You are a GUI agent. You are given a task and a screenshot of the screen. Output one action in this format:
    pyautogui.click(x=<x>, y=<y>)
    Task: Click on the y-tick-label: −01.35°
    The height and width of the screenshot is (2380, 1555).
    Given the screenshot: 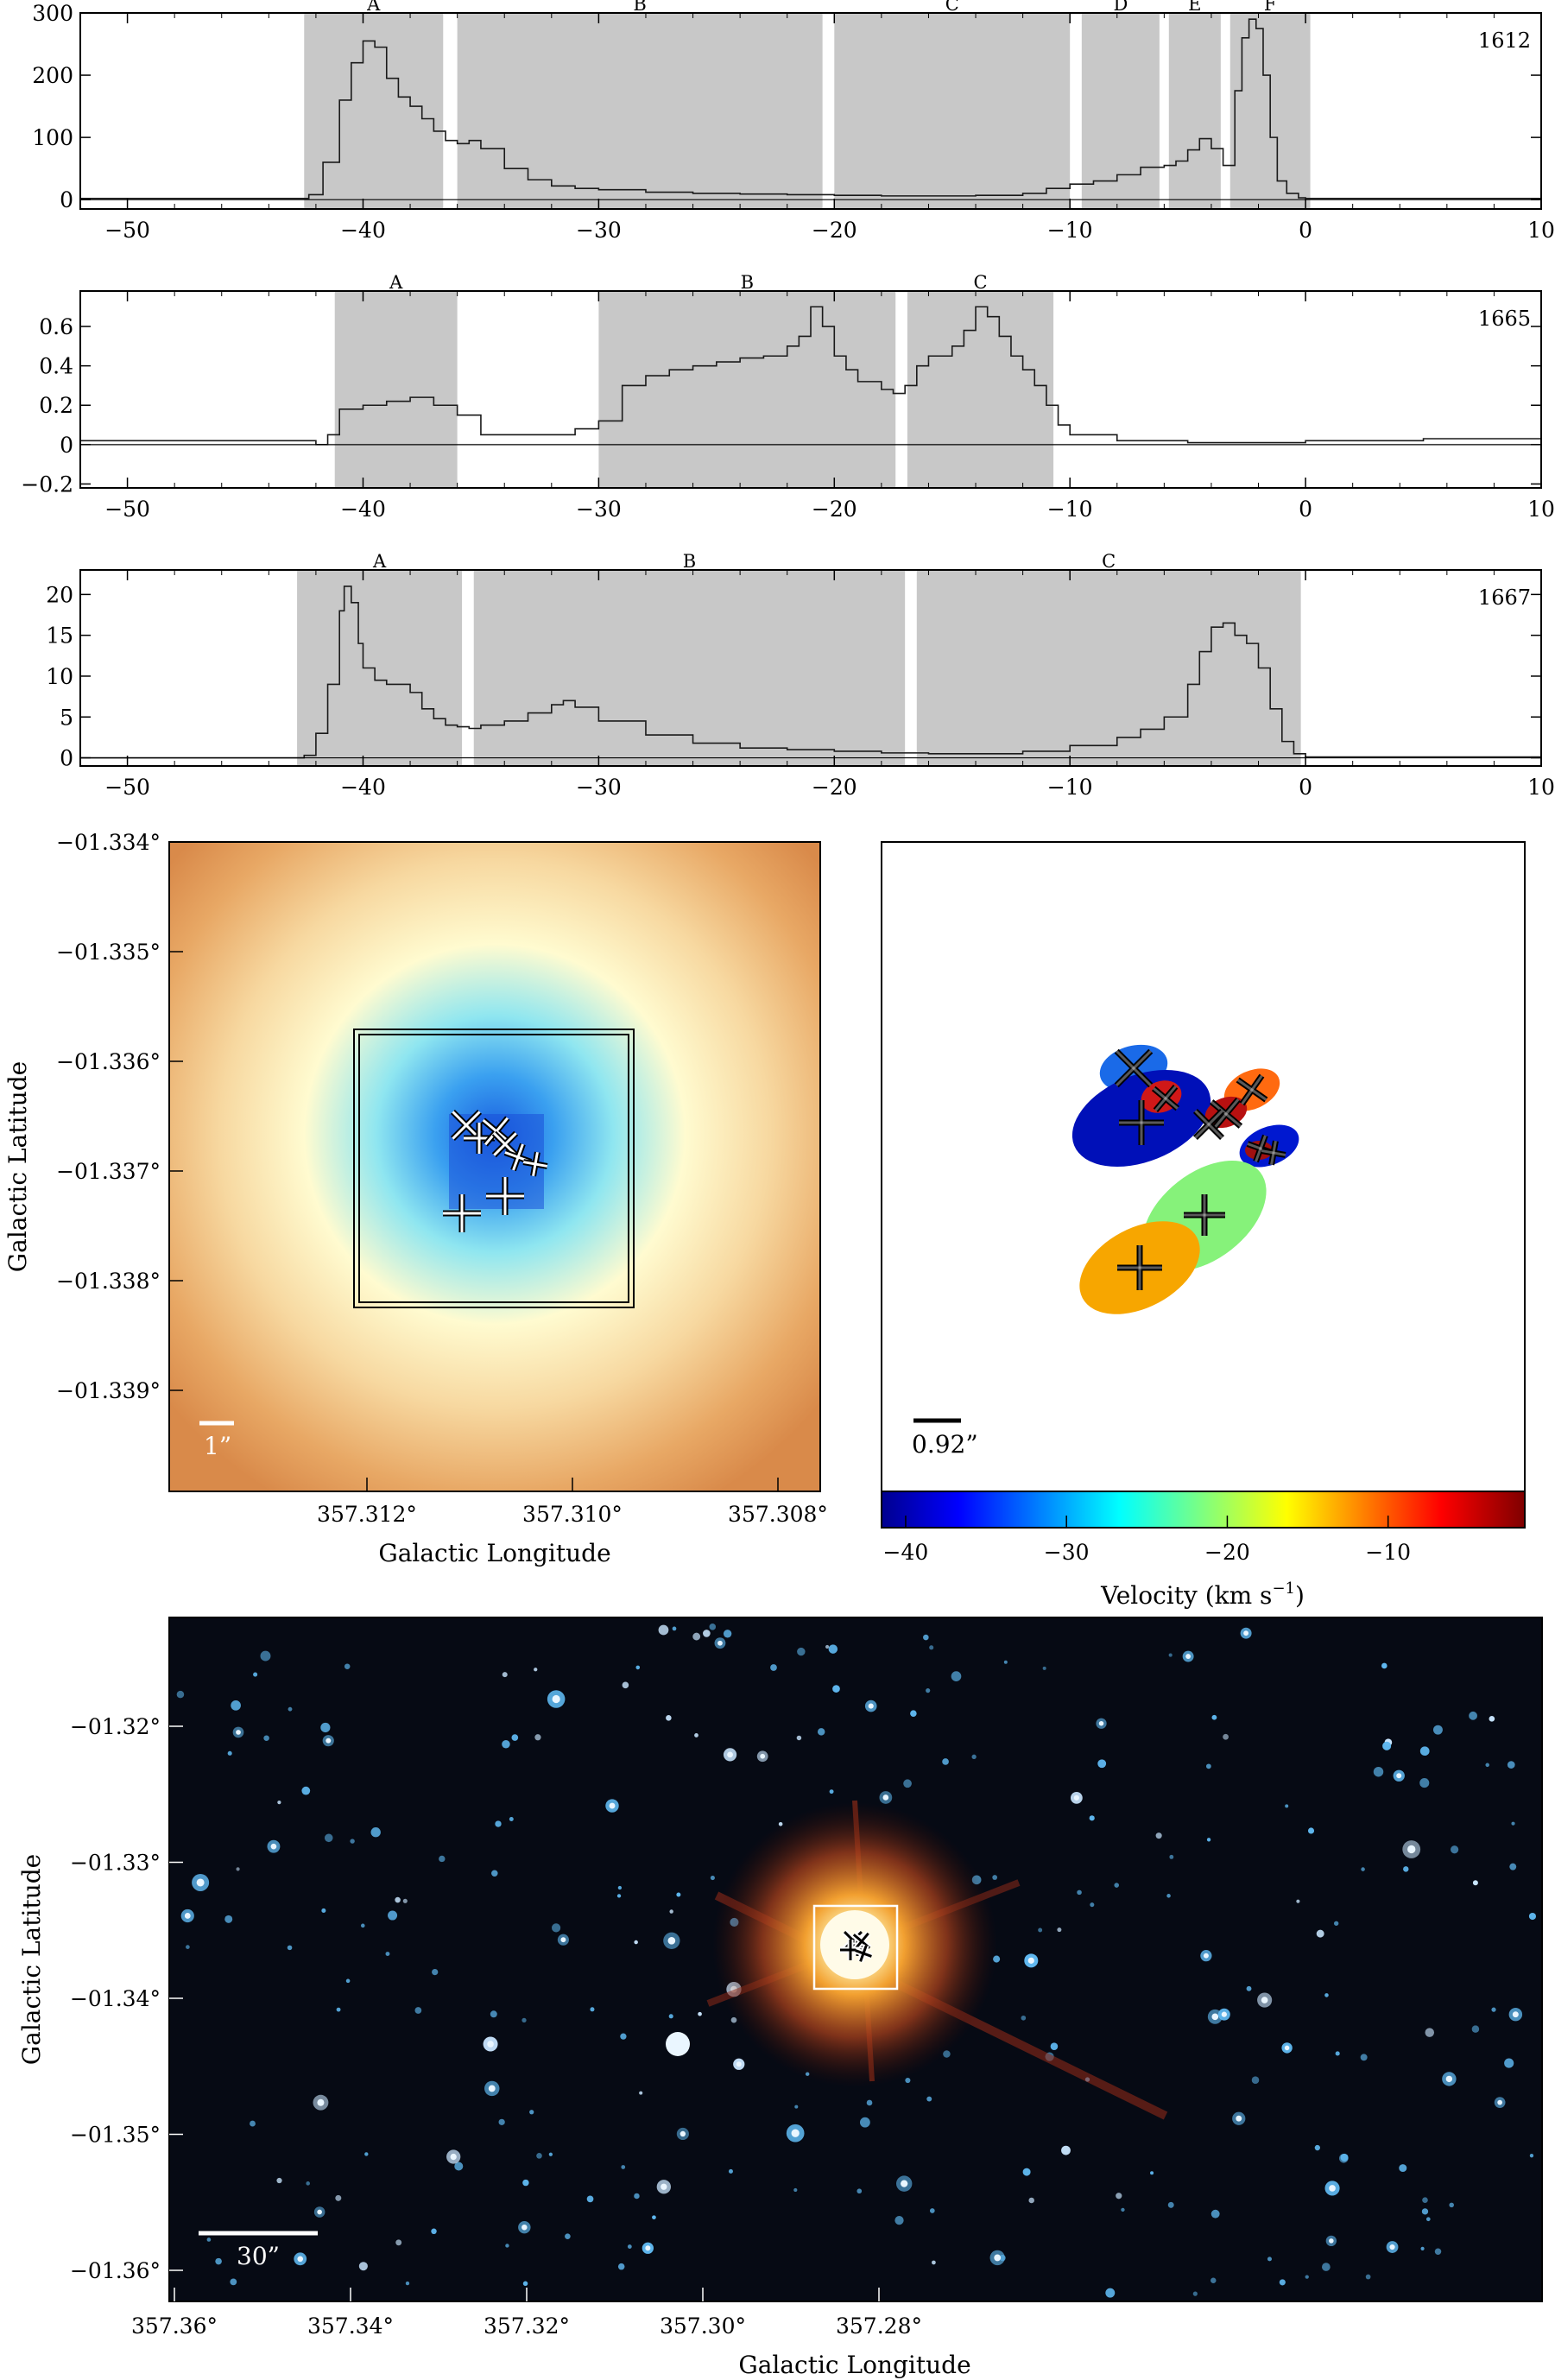 What is the action you would take?
    pyautogui.click(x=115, y=2136)
    